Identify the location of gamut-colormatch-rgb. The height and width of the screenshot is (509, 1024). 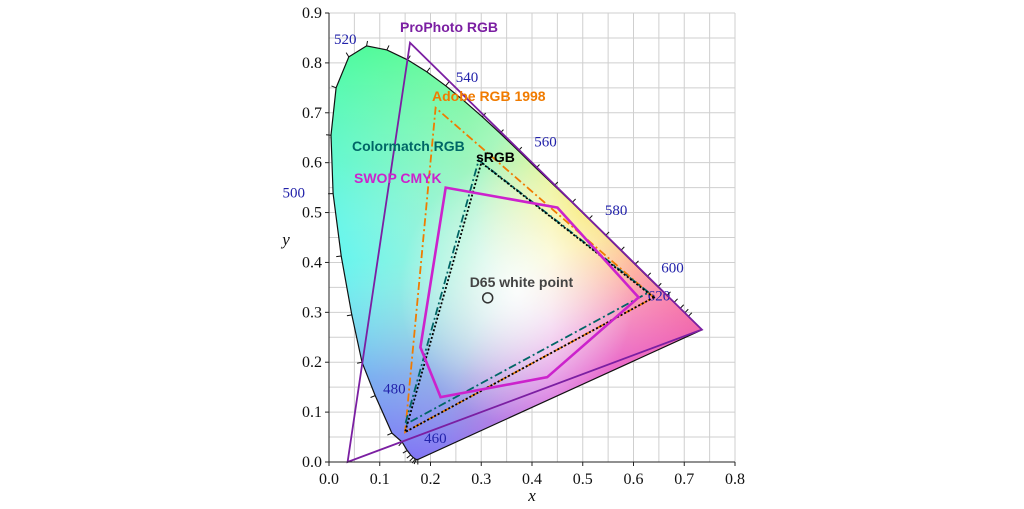
(527, 292).